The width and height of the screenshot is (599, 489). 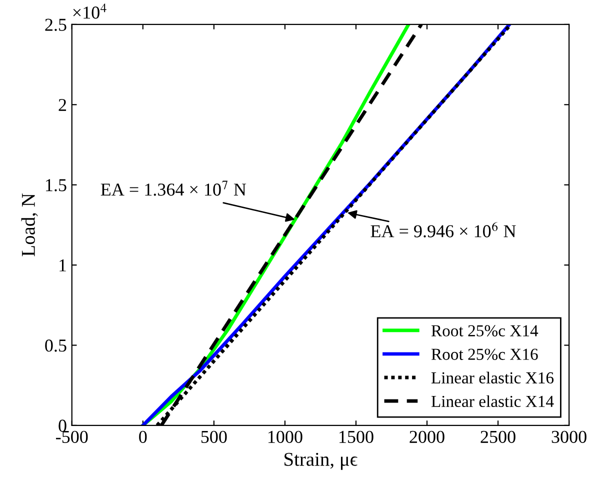 I want to click on x-tick-label: 0, so click(x=143, y=436).